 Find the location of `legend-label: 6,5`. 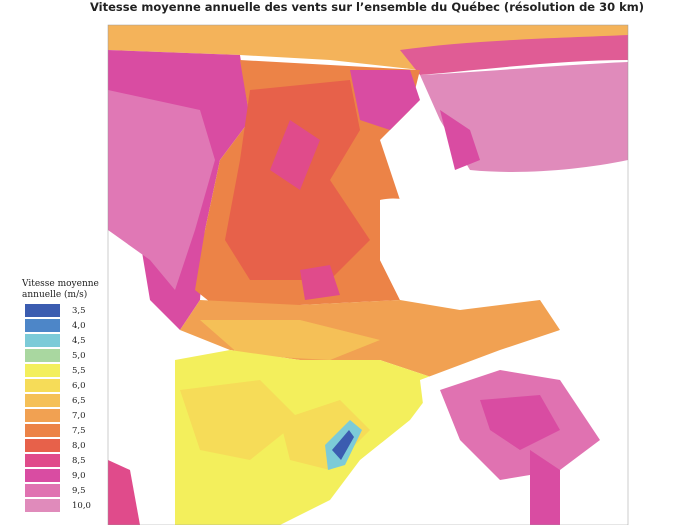

legend-label: 6,5 is located at coordinates (79, 401).